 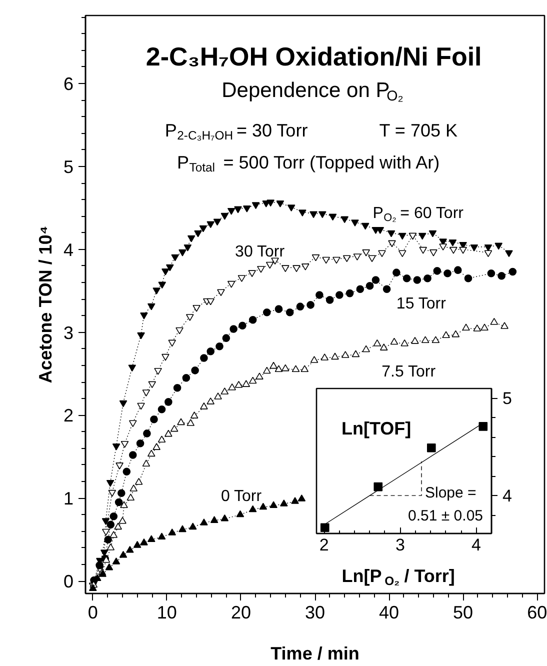 What do you see at coordinates (400, 545) in the screenshot?
I see `x-tick-label: 3` at bounding box center [400, 545].